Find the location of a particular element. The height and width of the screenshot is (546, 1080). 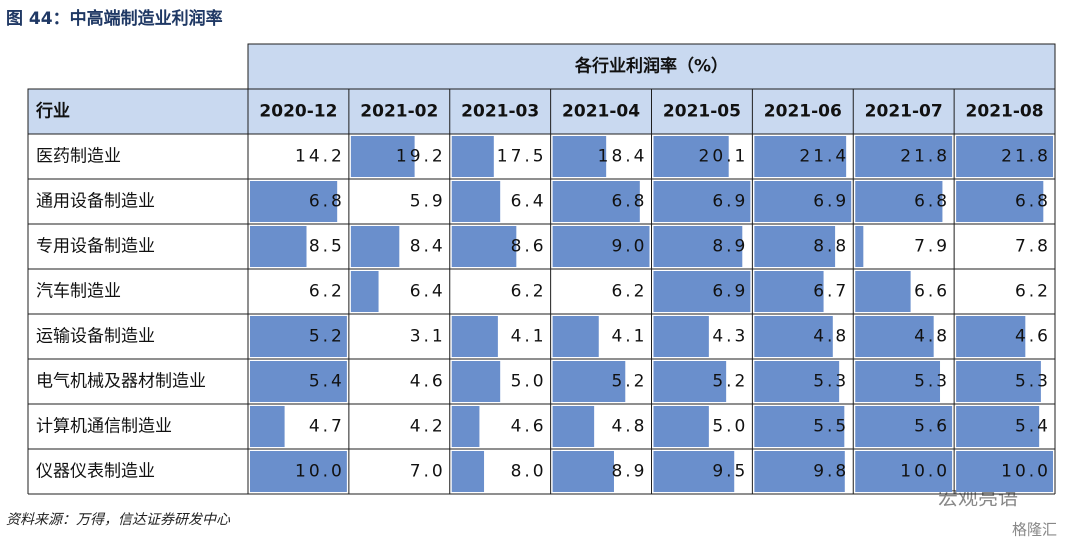

cell-value: 20.1 is located at coordinates (724, 157).